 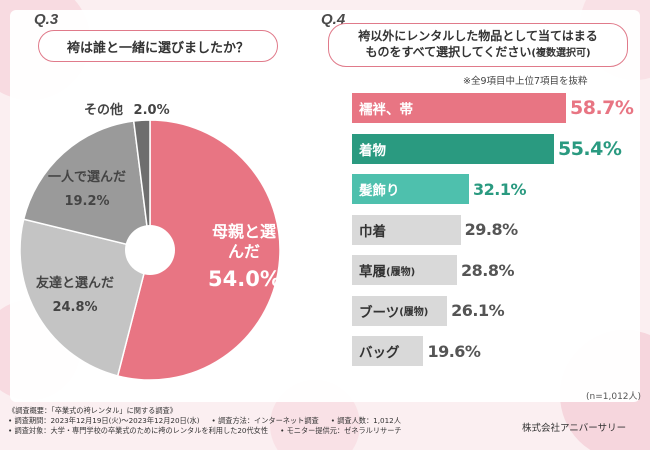 I want to click on bar-value: 55.4%, so click(x=589, y=148).